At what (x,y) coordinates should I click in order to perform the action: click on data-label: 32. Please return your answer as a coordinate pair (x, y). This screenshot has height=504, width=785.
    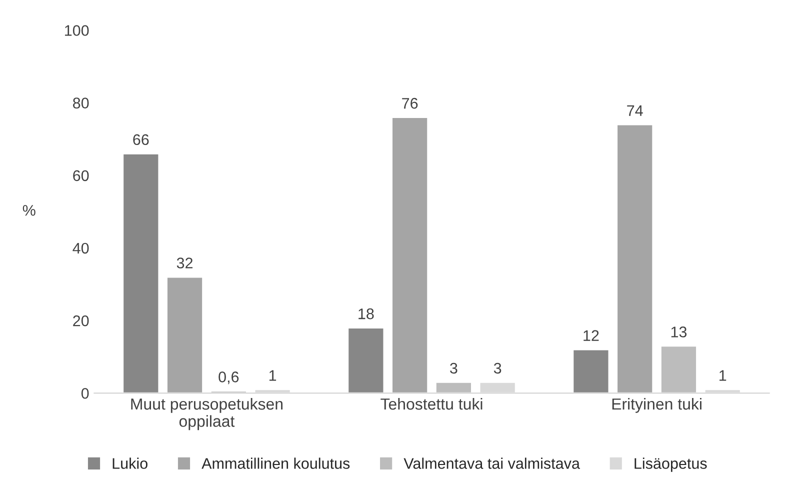
    Looking at the image, I should click on (184, 263).